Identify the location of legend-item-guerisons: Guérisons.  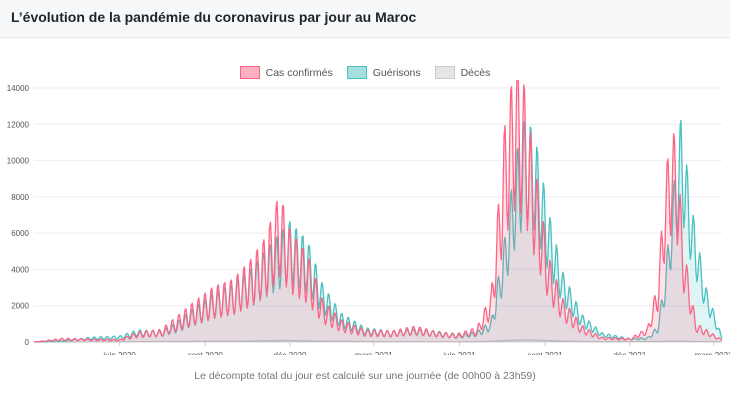
(383, 72).